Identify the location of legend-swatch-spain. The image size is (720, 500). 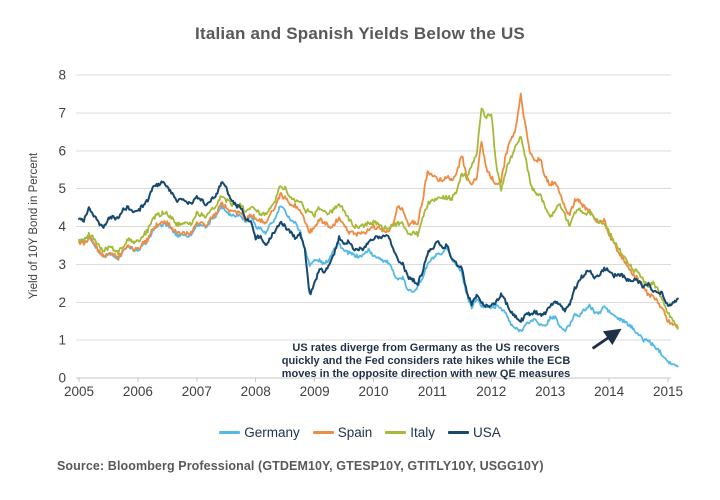
(323, 432).